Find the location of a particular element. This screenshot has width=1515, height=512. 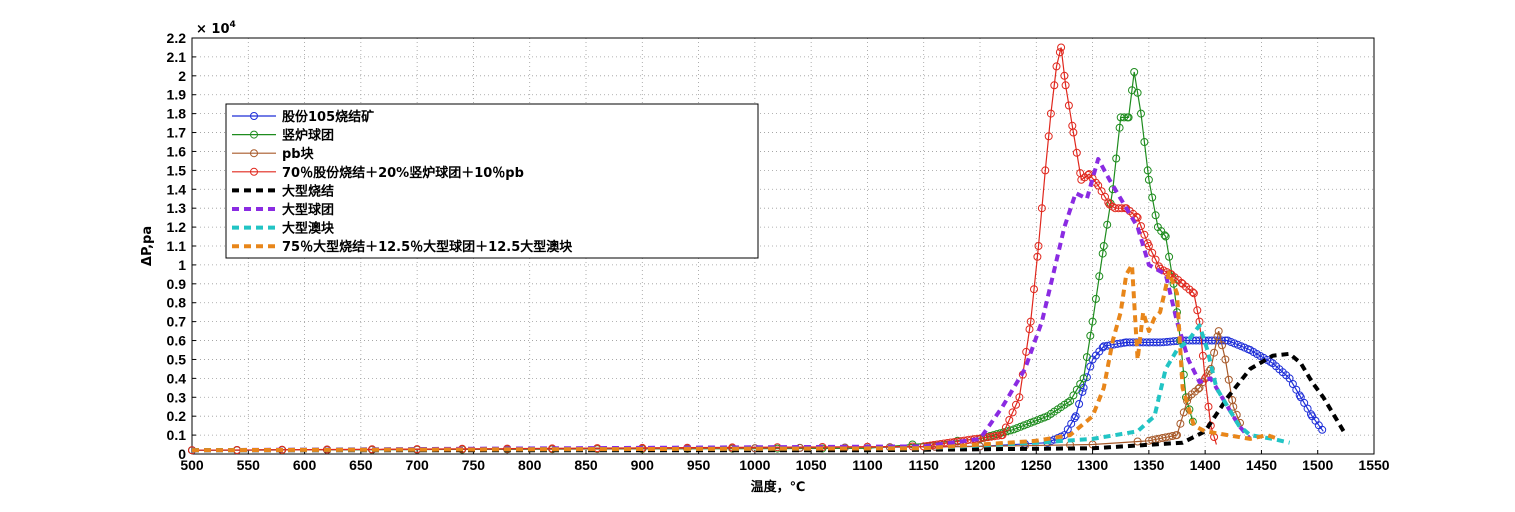

y-tick-label: 2.1 is located at coordinates (177, 57).